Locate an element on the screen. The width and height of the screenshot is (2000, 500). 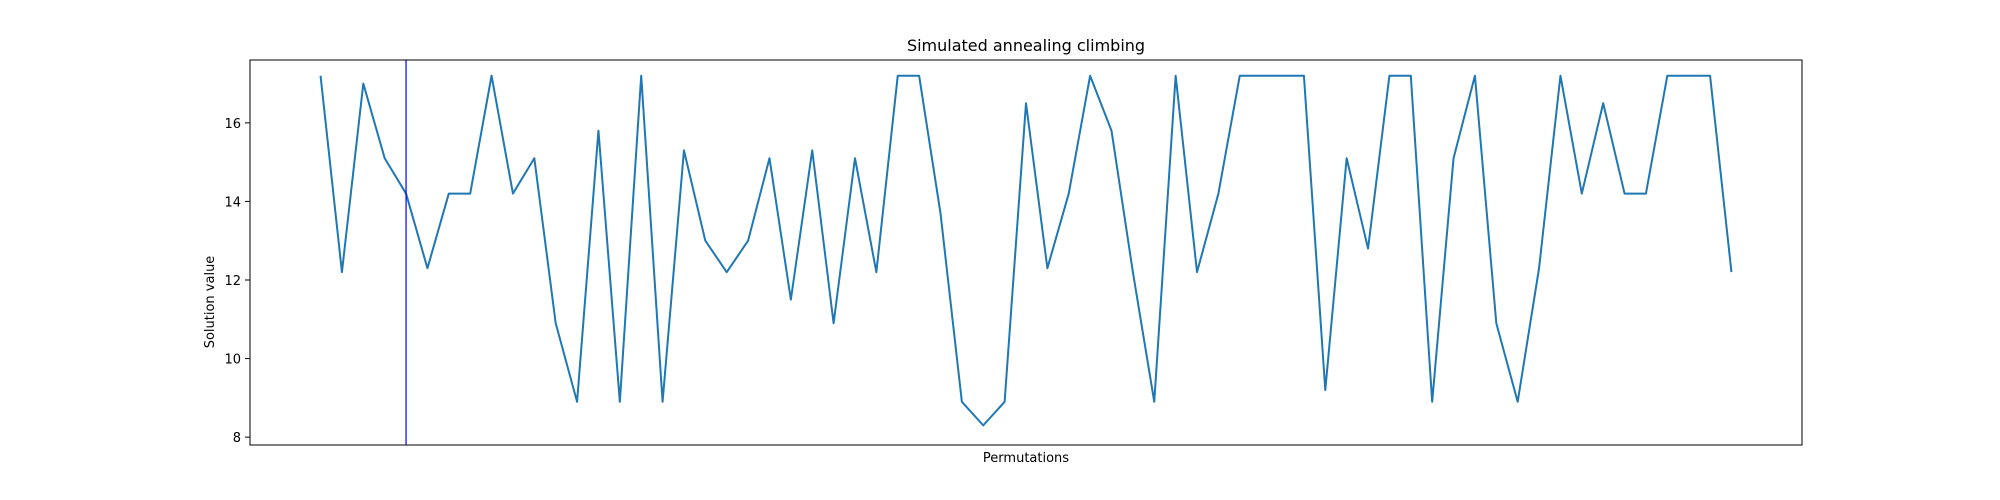
chart-title: Simulated annealing climbing is located at coordinates (1026, 45).